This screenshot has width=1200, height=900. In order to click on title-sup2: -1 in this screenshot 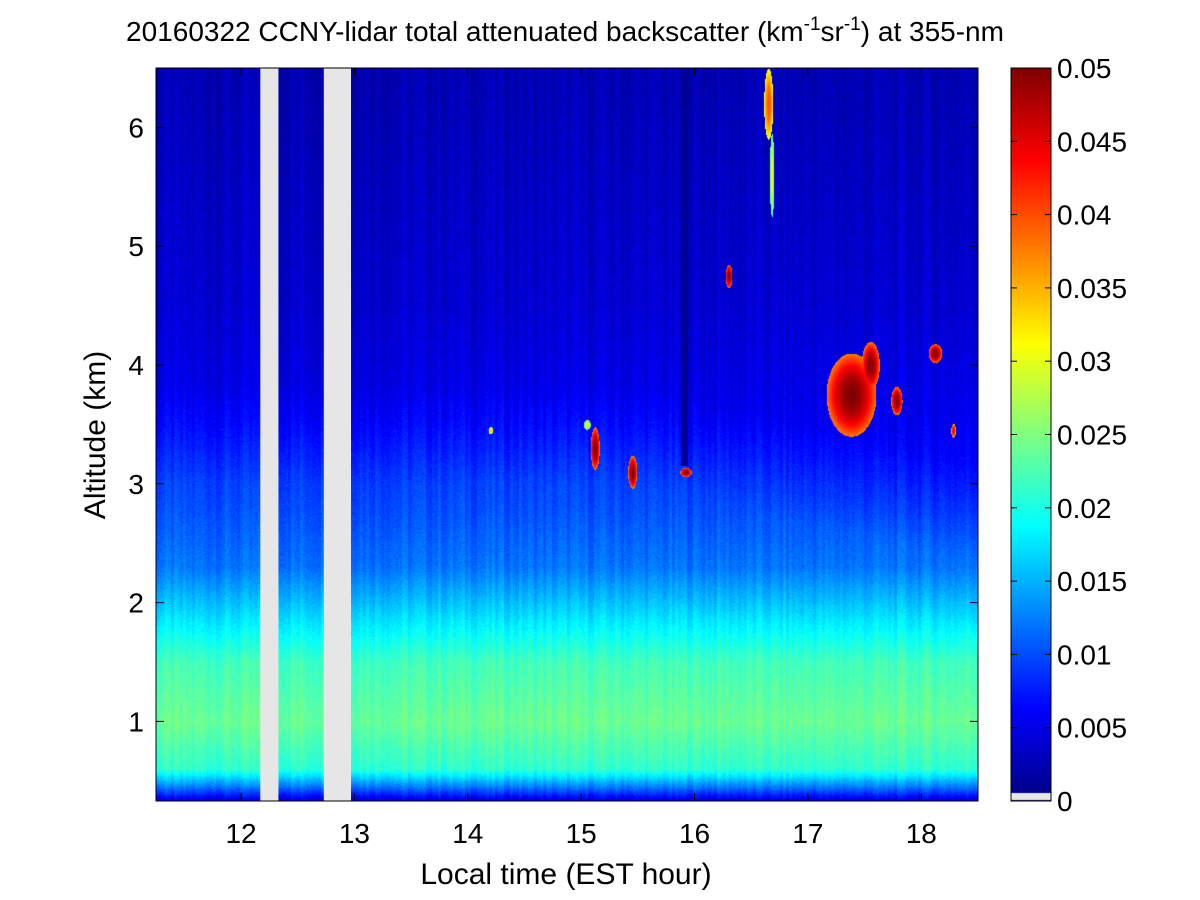, I will do `click(852, 24)`.